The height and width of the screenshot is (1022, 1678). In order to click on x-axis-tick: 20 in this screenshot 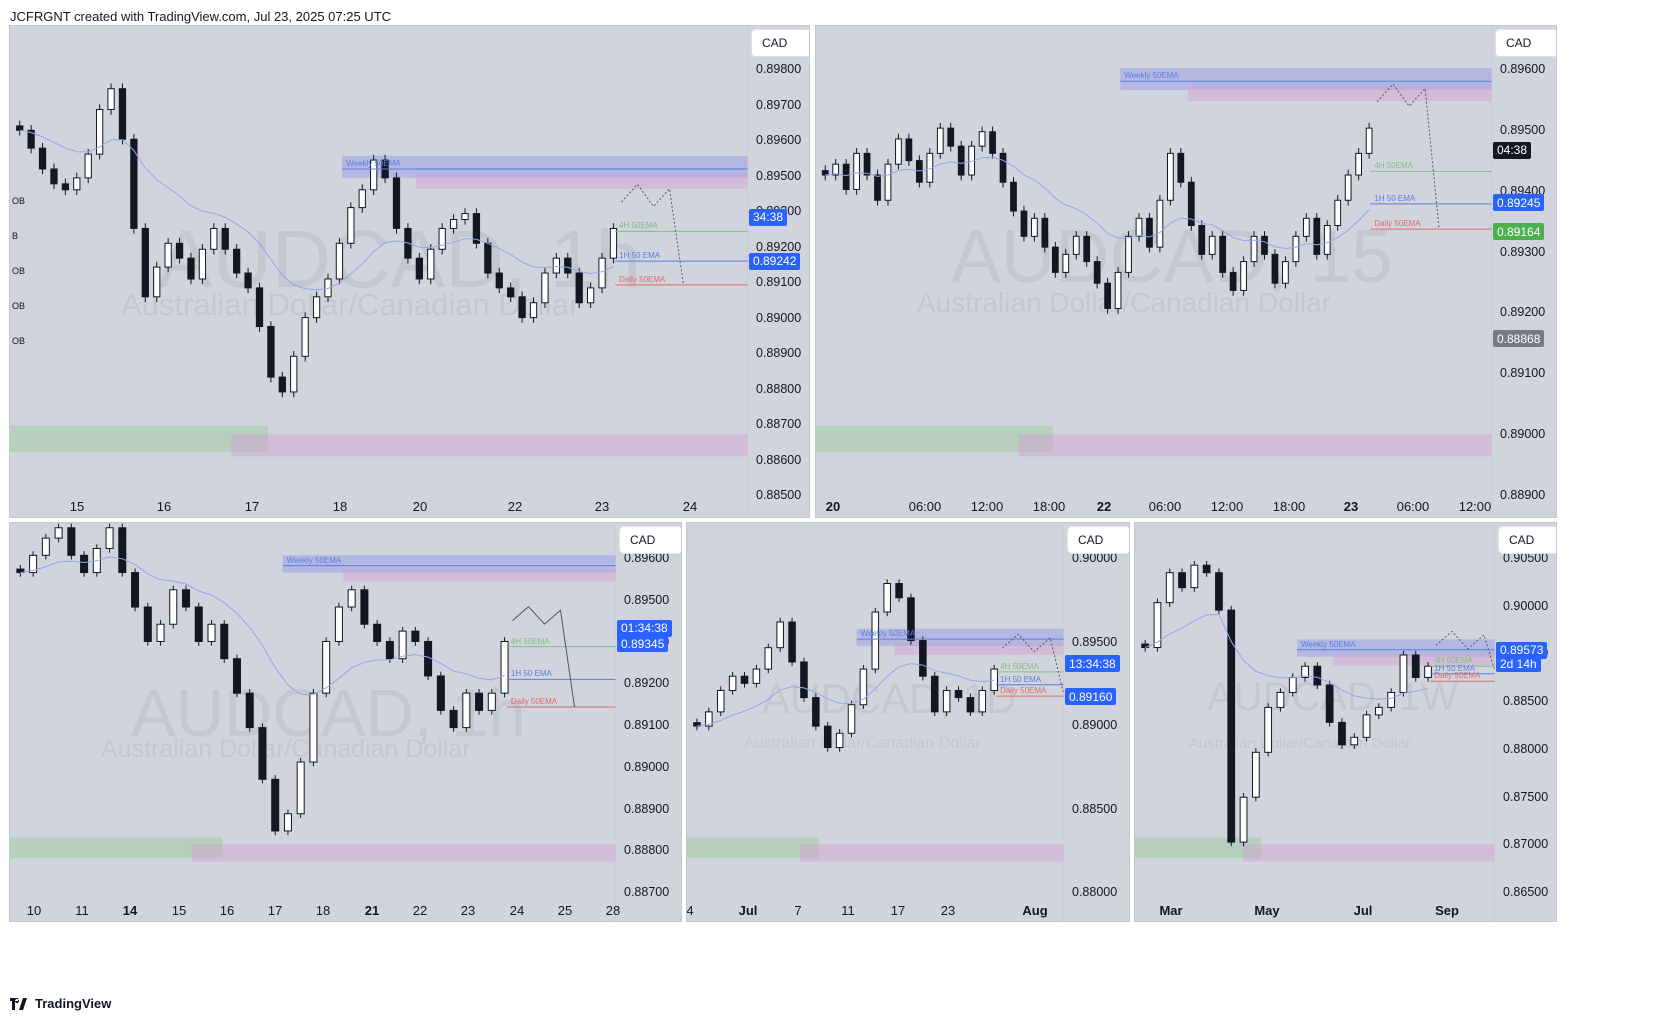, I will do `click(420, 506)`.